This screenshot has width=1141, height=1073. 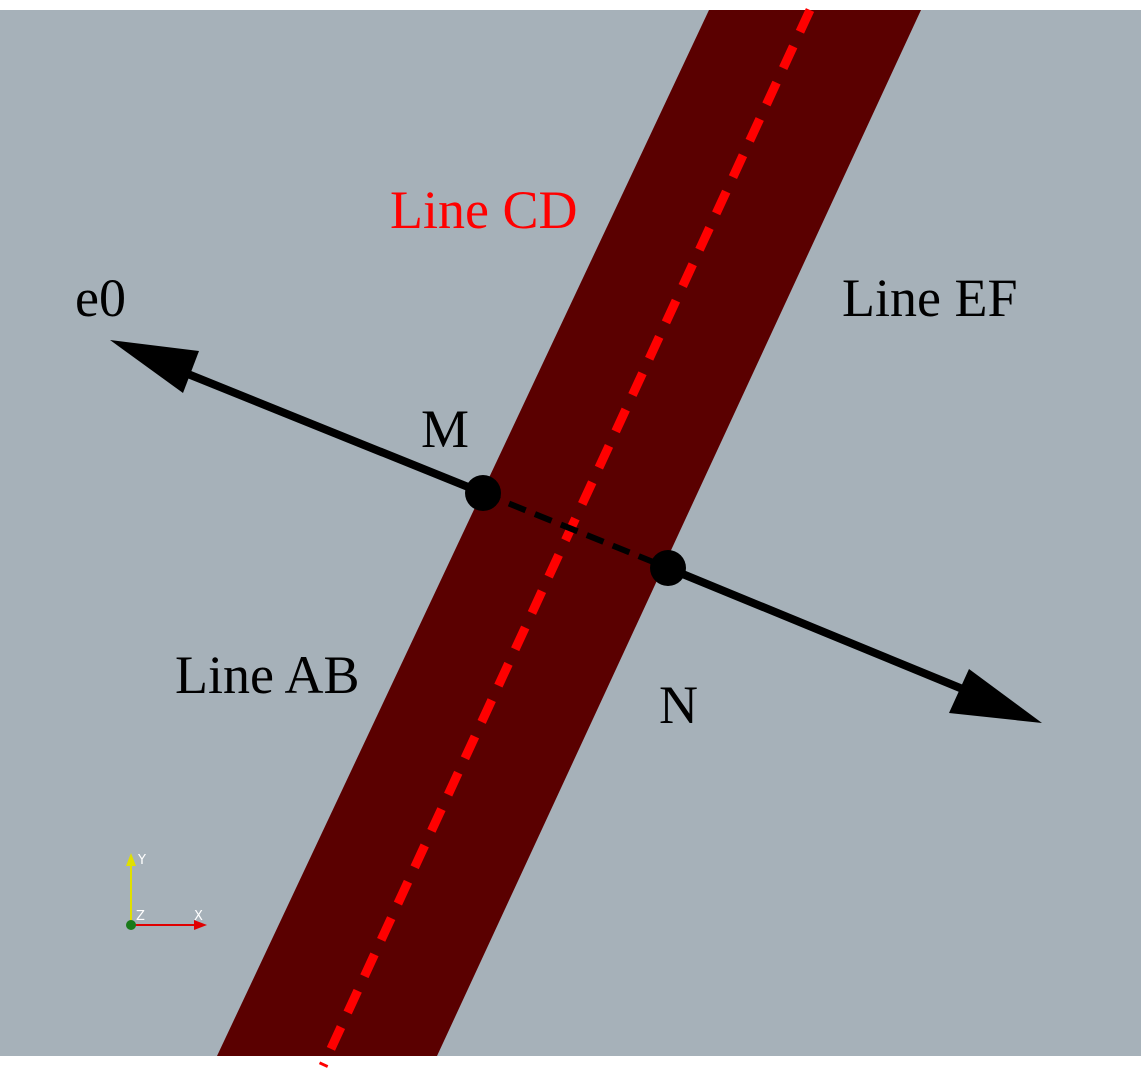 What do you see at coordinates (131, 925) in the screenshot?
I see `z-axis-marker` at bounding box center [131, 925].